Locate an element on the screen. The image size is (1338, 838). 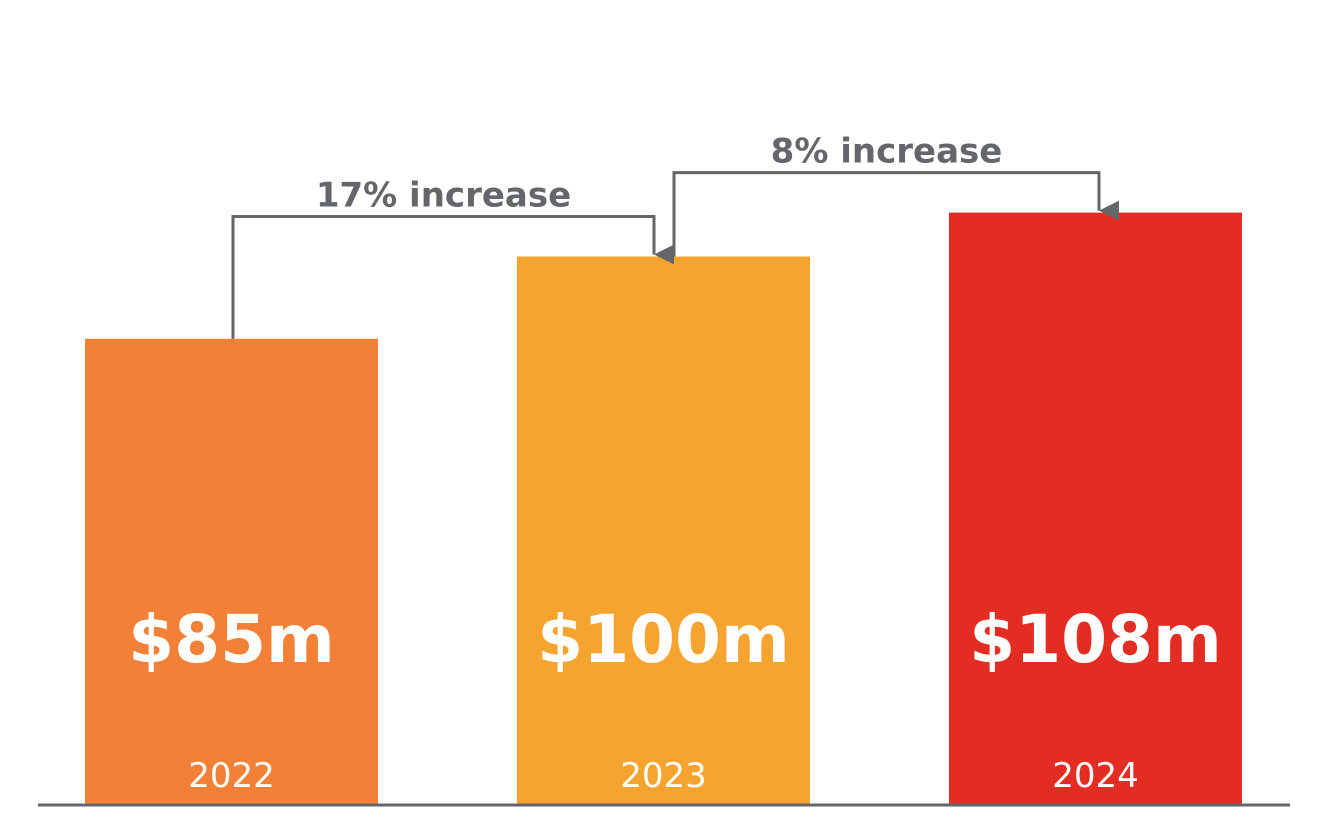
increase-label-2022-2023: 17% increase is located at coordinates (443, 196).